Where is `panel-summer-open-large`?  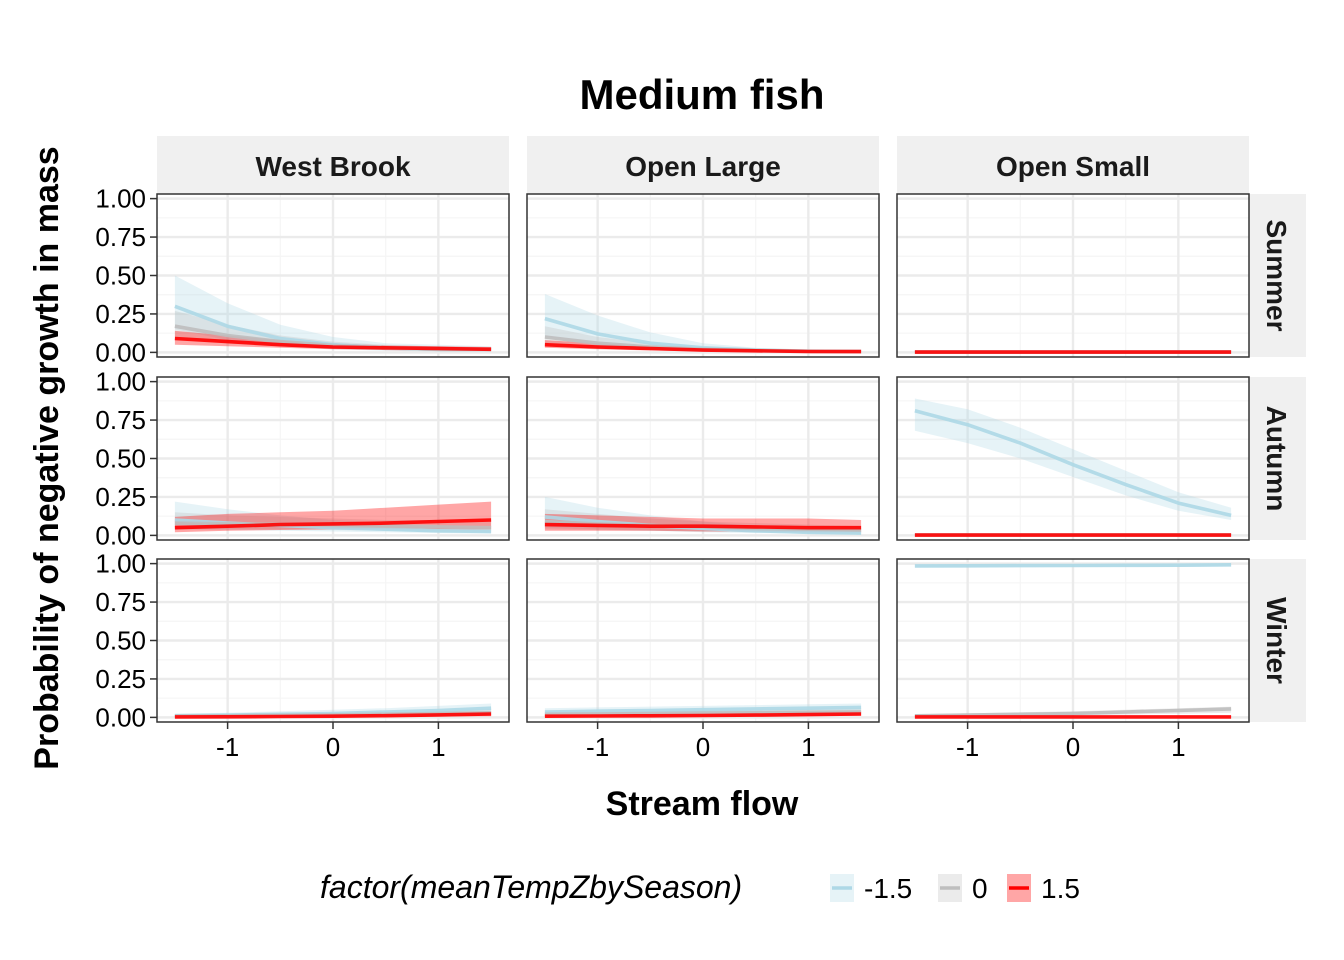 panel-summer-open-large is located at coordinates (703, 275).